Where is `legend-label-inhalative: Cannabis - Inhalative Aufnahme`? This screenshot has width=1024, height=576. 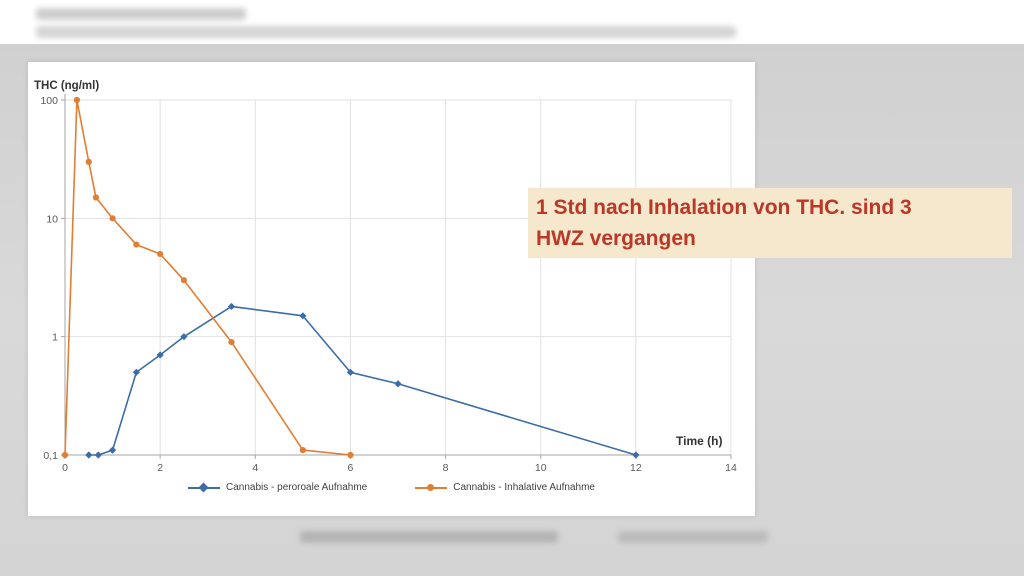
legend-label-inhalative: Cannabis - Inhalative Aufnahme is located at coordinates (524, 487).